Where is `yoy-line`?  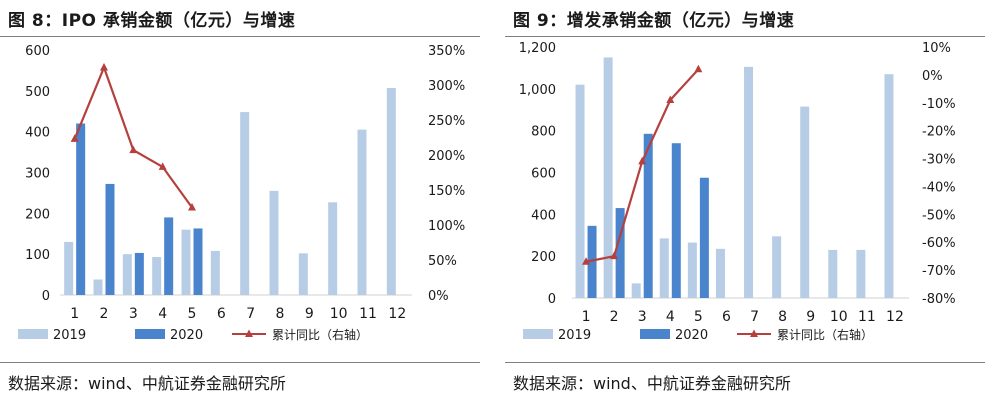 yoy-line is located at coordinates (133, 136).